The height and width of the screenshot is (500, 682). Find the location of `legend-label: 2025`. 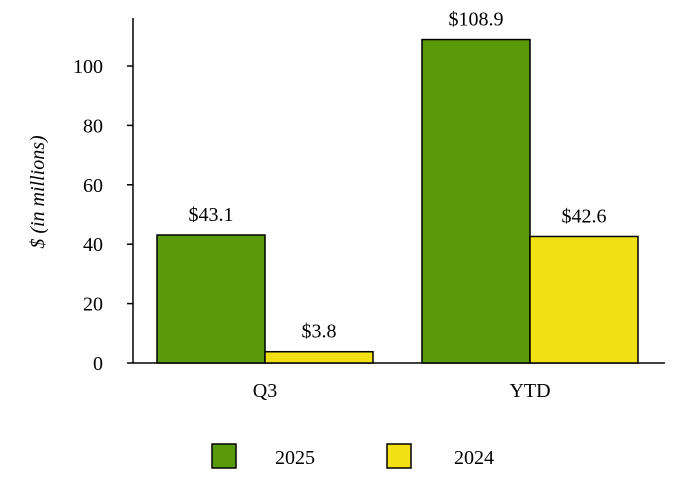

legend-label: 2025 is located at coordinates (295, 458).